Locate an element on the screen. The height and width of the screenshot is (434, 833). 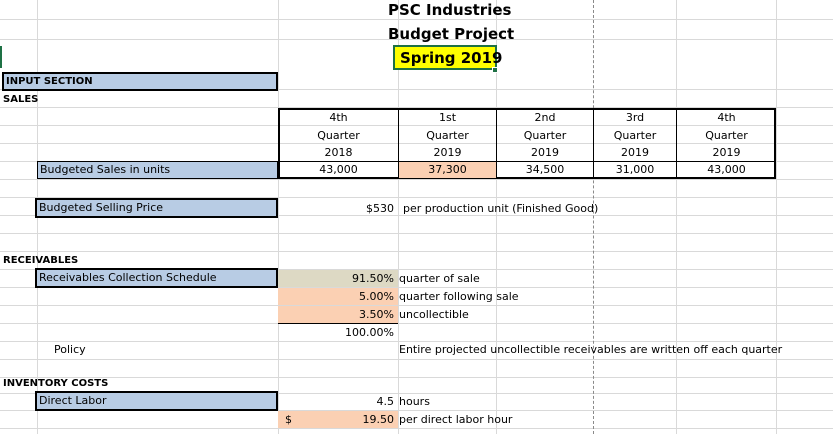
budgeted-sales-units-label-cell: Budgeted Sales in units is located at coordinates (157, 170).